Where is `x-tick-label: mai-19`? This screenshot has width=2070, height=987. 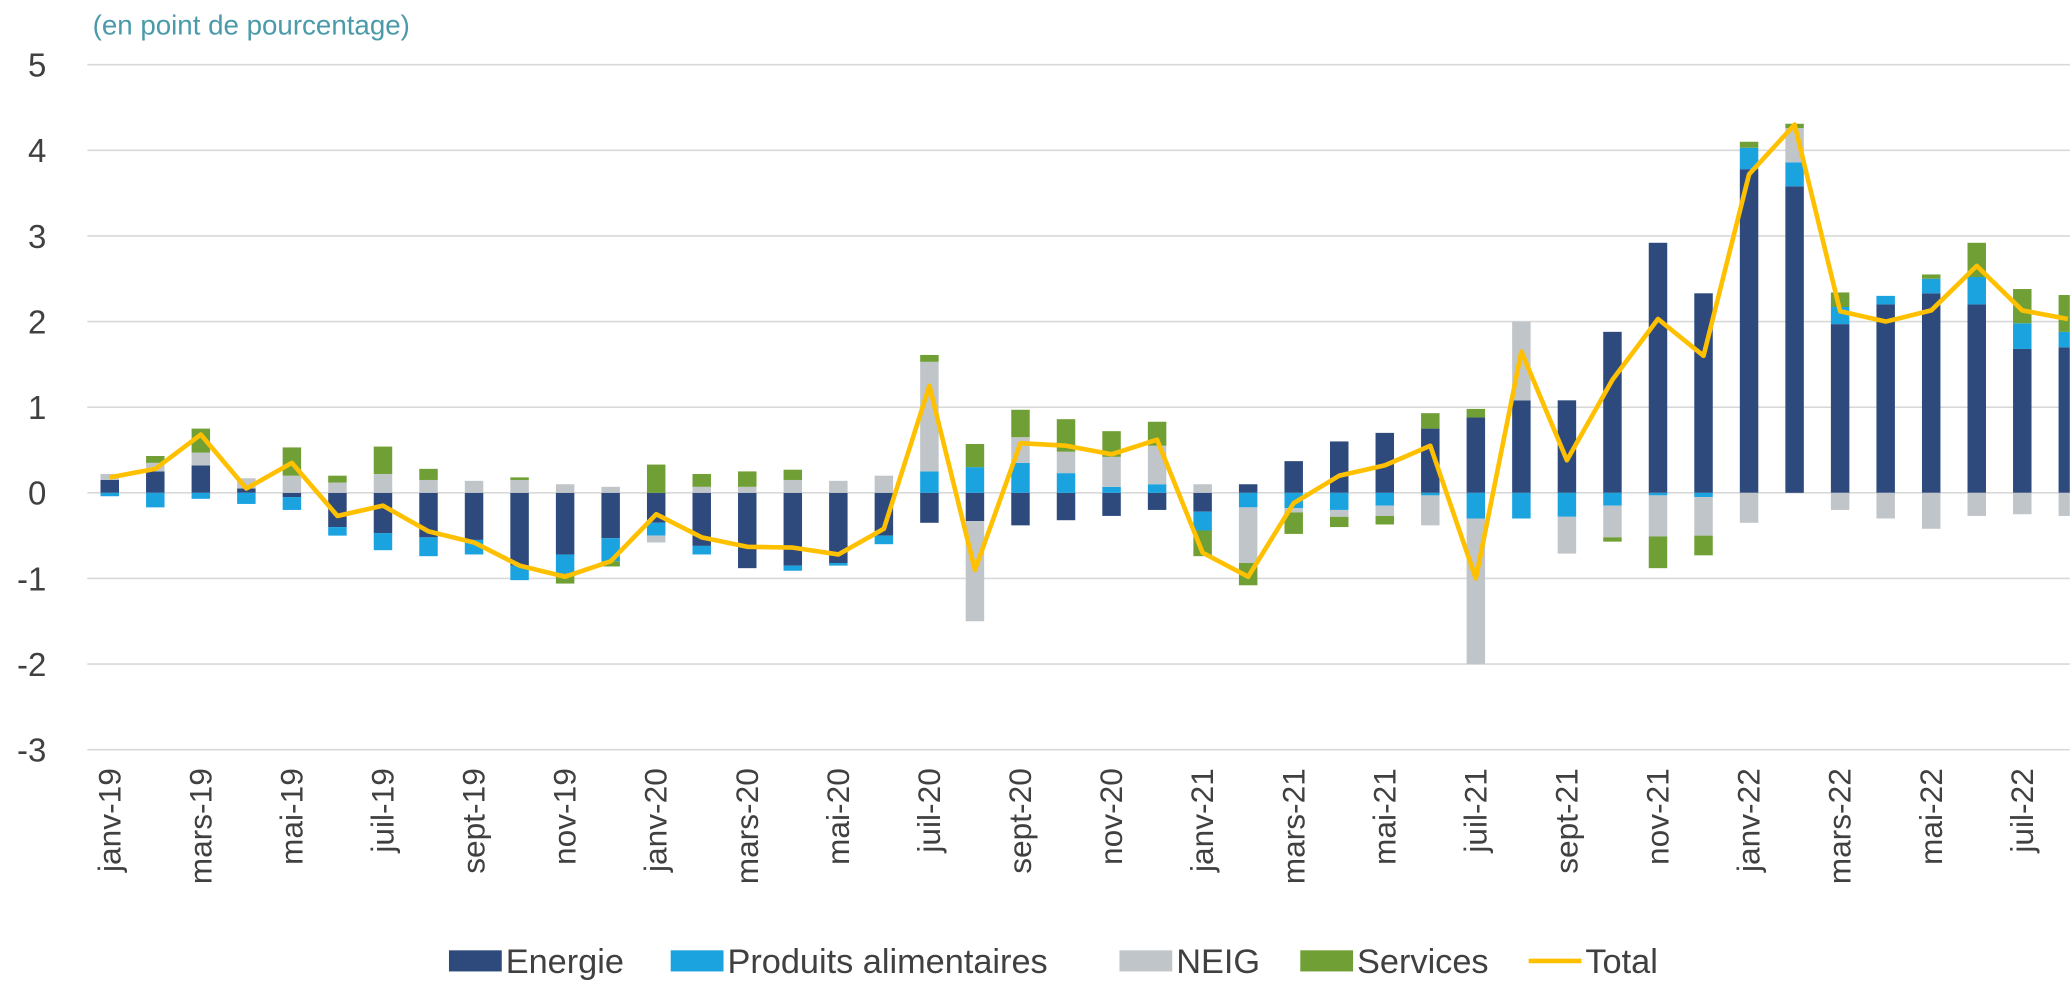 x-tick-label: mai-19 is located at coordinates (291, 816).